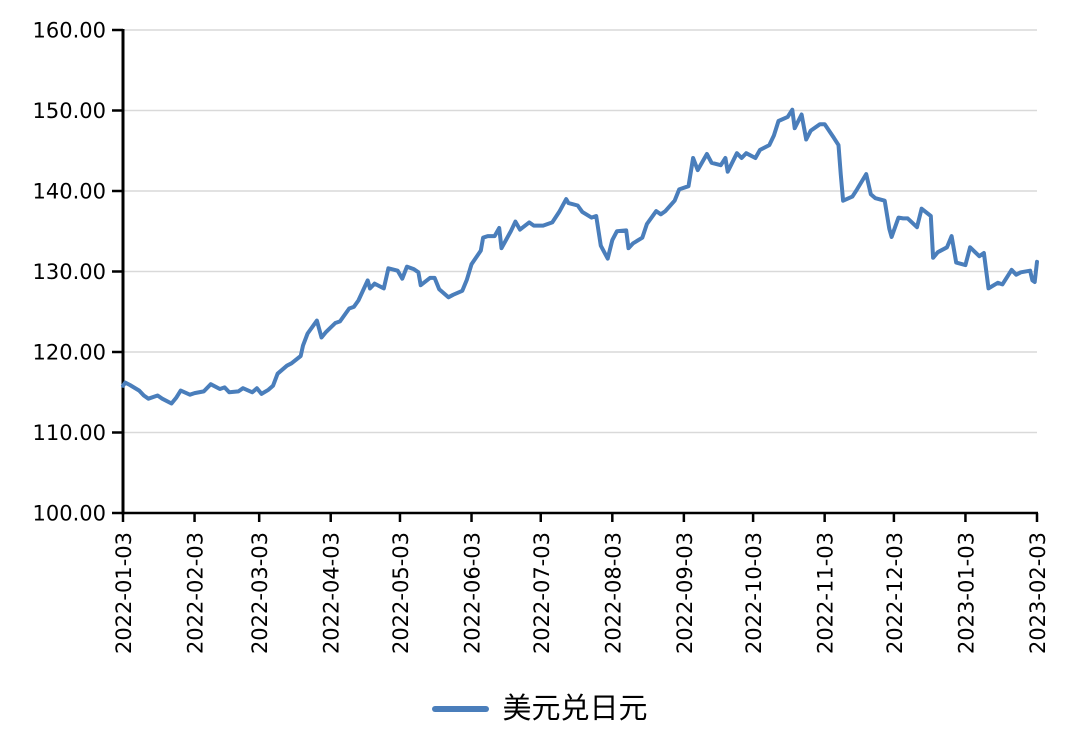  Describe the element at coordinates (196, 593) in the screenshot. I see `x-axis-label: 2022-02-03` at that location.